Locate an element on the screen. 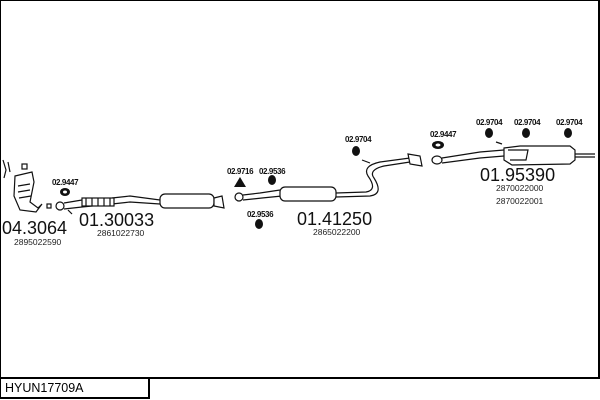 Image resolution: width=600 pixels, height=400 pixels. center-pipe-drawing is located at coordinates (328, 177).